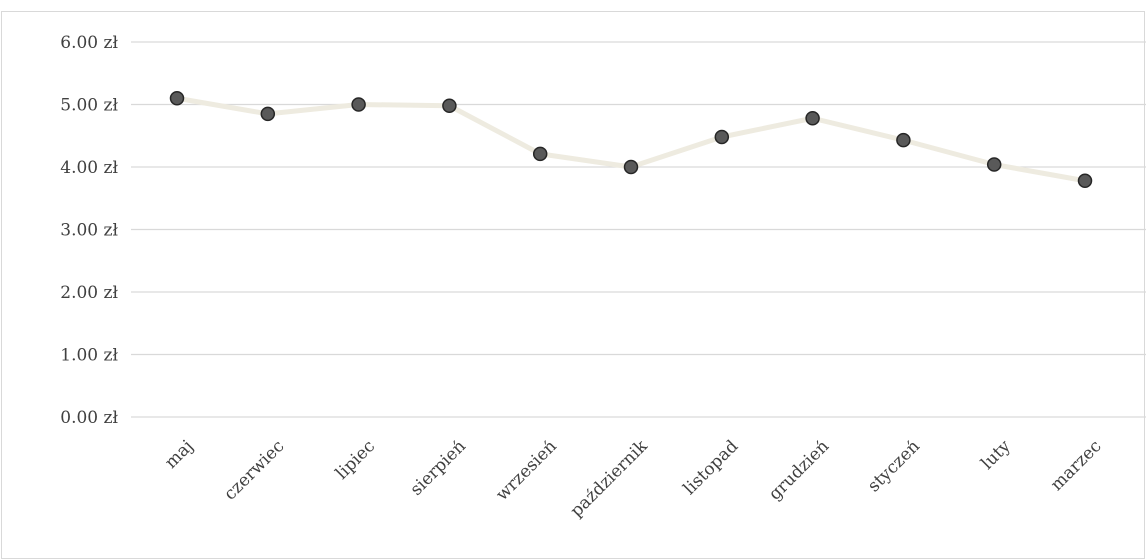  What do you see at coordinates (355, 459) in the screenshot?
I see `x-tick-label: lipiec` at bounding box center [355, 459].